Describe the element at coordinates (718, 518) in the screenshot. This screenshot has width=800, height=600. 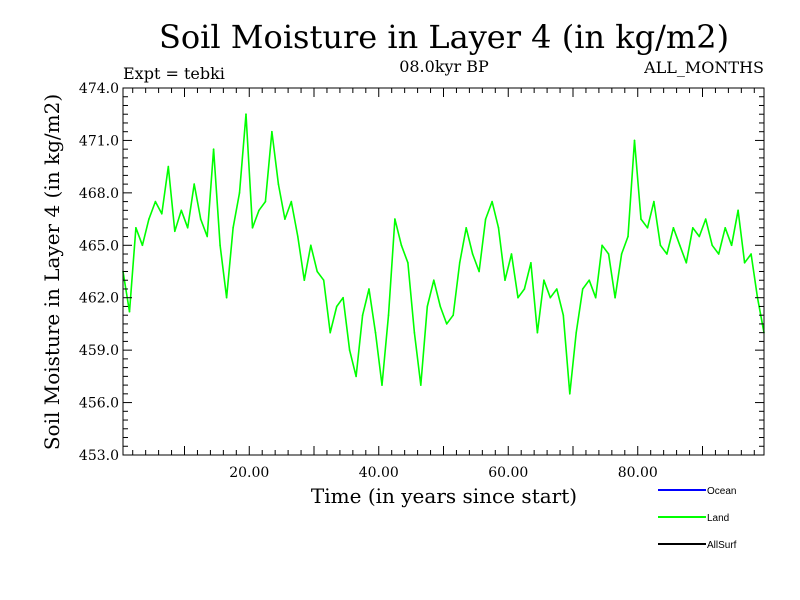
I see `legend-label-land: Land` at that location.